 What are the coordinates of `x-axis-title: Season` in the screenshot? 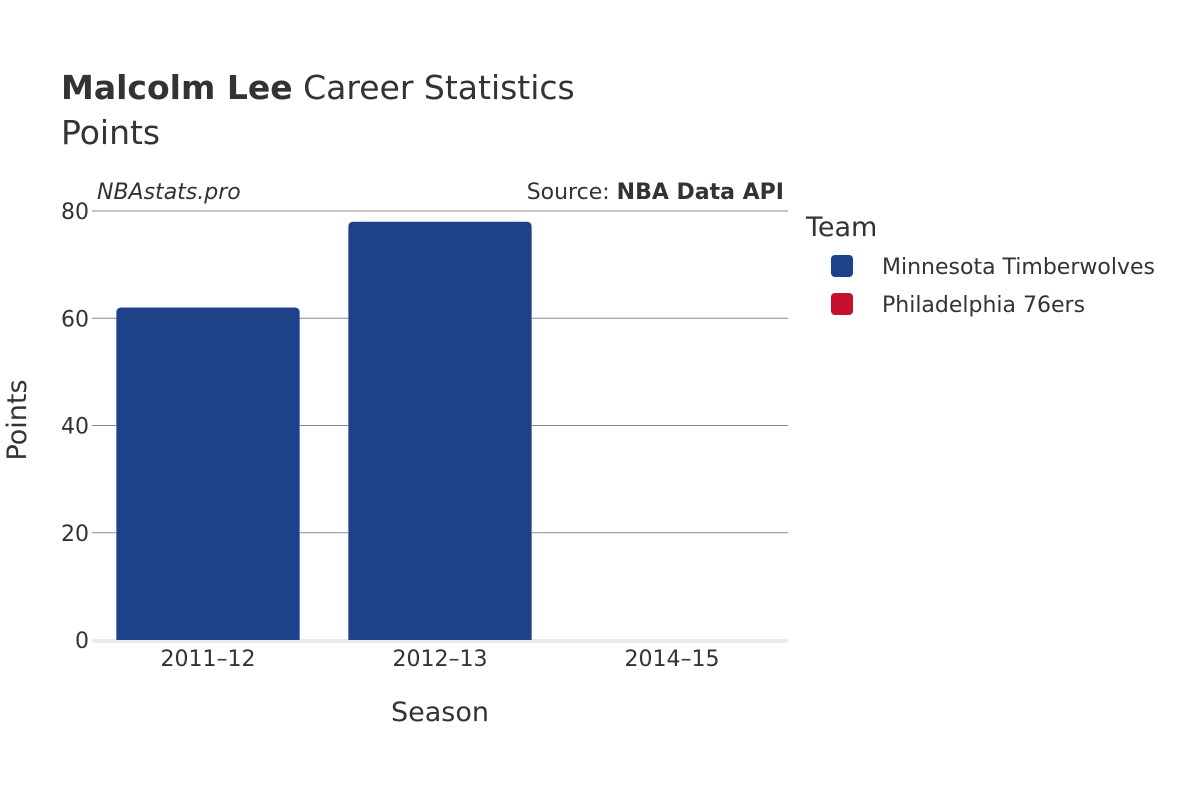 It's located at (440, 712).